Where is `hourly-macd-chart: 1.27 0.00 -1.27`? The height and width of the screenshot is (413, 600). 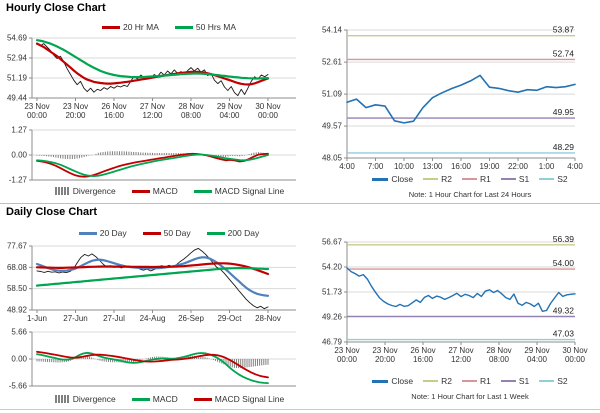 hourly-macd-chart: 1.27 0.00 -1.27 is located at coordinates (152, 155).